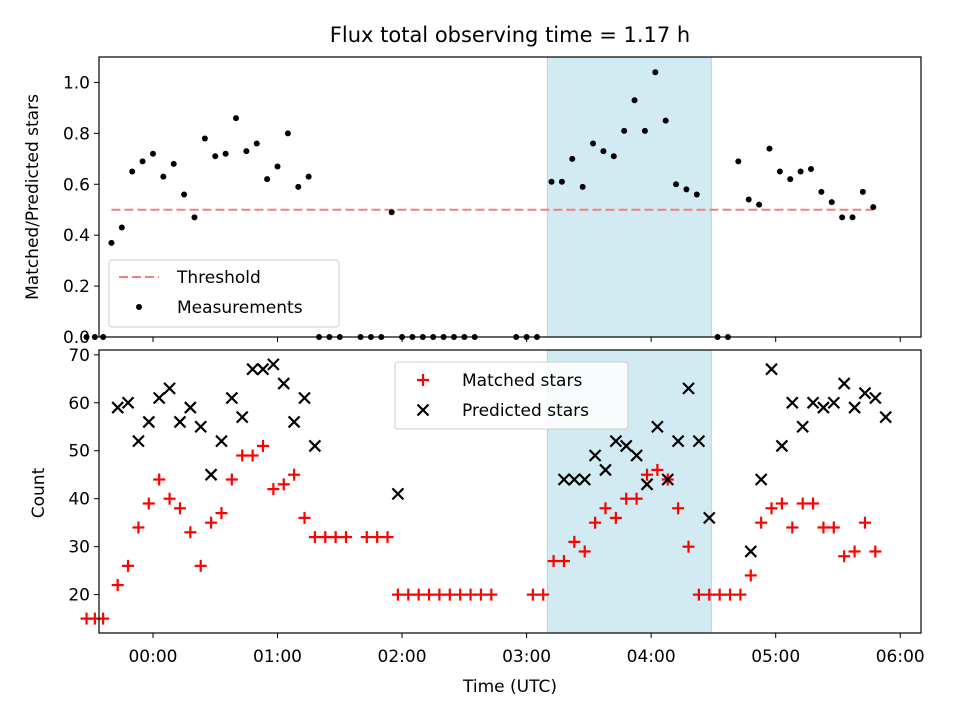 This screenshot has width=960, height=720. I want to click on y-tick-label: 0.0, so click(76, 338).